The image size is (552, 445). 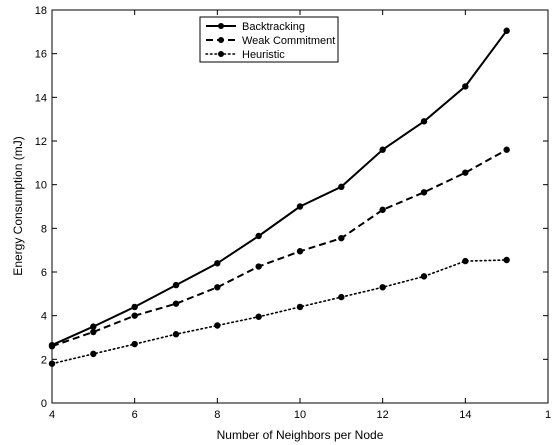 I want to click on legend-label: Backtracking, so click(x=273, y=27).